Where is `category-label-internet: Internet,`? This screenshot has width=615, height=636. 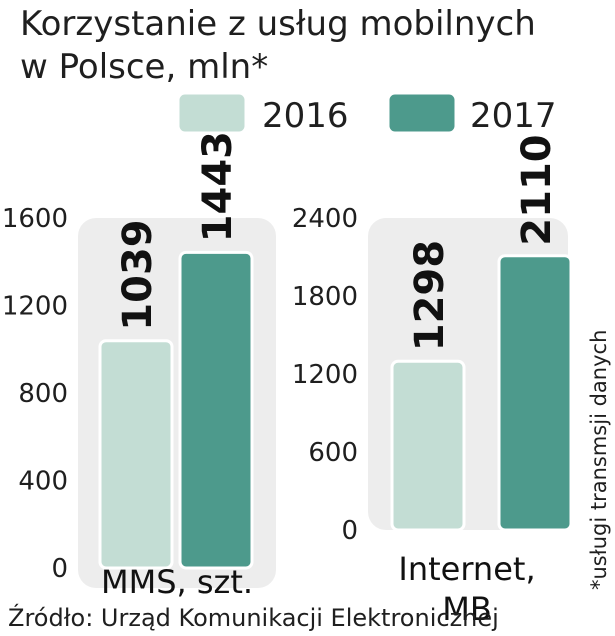
category-label-internet: Internet, is located at coordinates (466, 569).